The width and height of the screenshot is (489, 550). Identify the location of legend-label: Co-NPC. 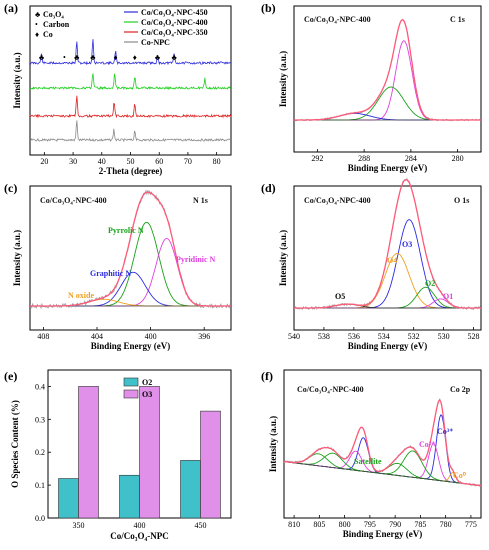
(155, 42).